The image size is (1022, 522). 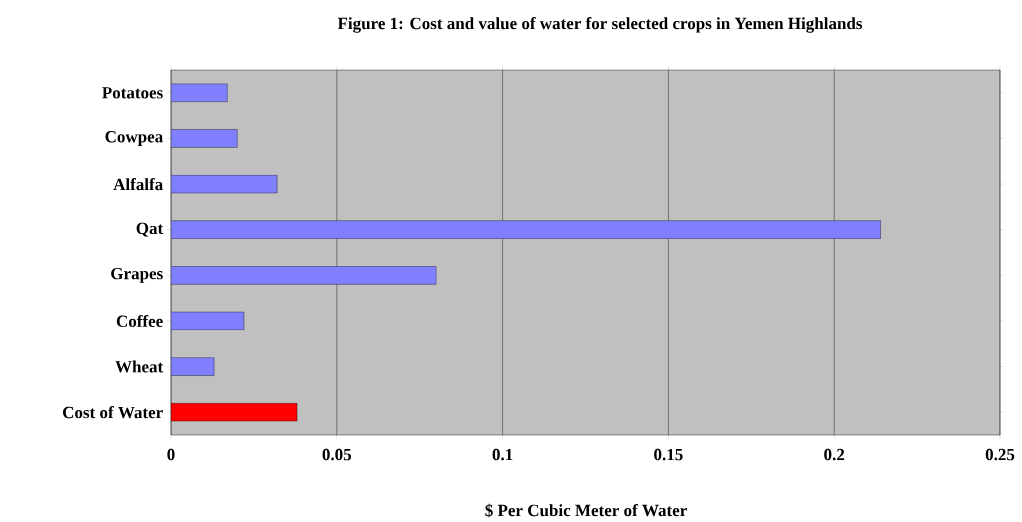 I want to click on x-tick-label: 0.25, so click(x=1000, y=454).